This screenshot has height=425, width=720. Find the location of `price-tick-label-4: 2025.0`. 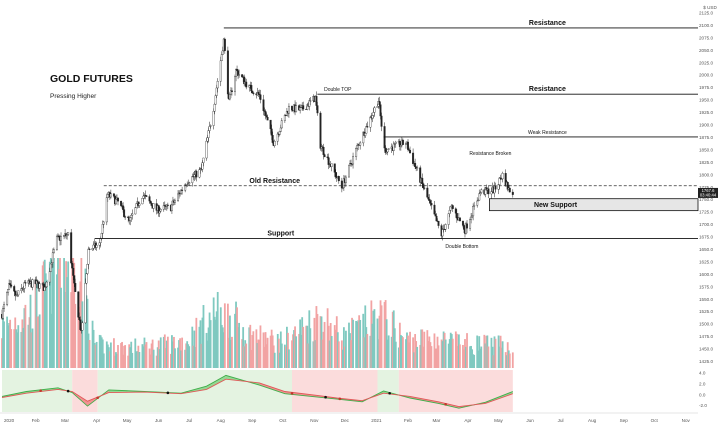

price-tick-label-4: 2025.0 is located at coordinates (706, 62).